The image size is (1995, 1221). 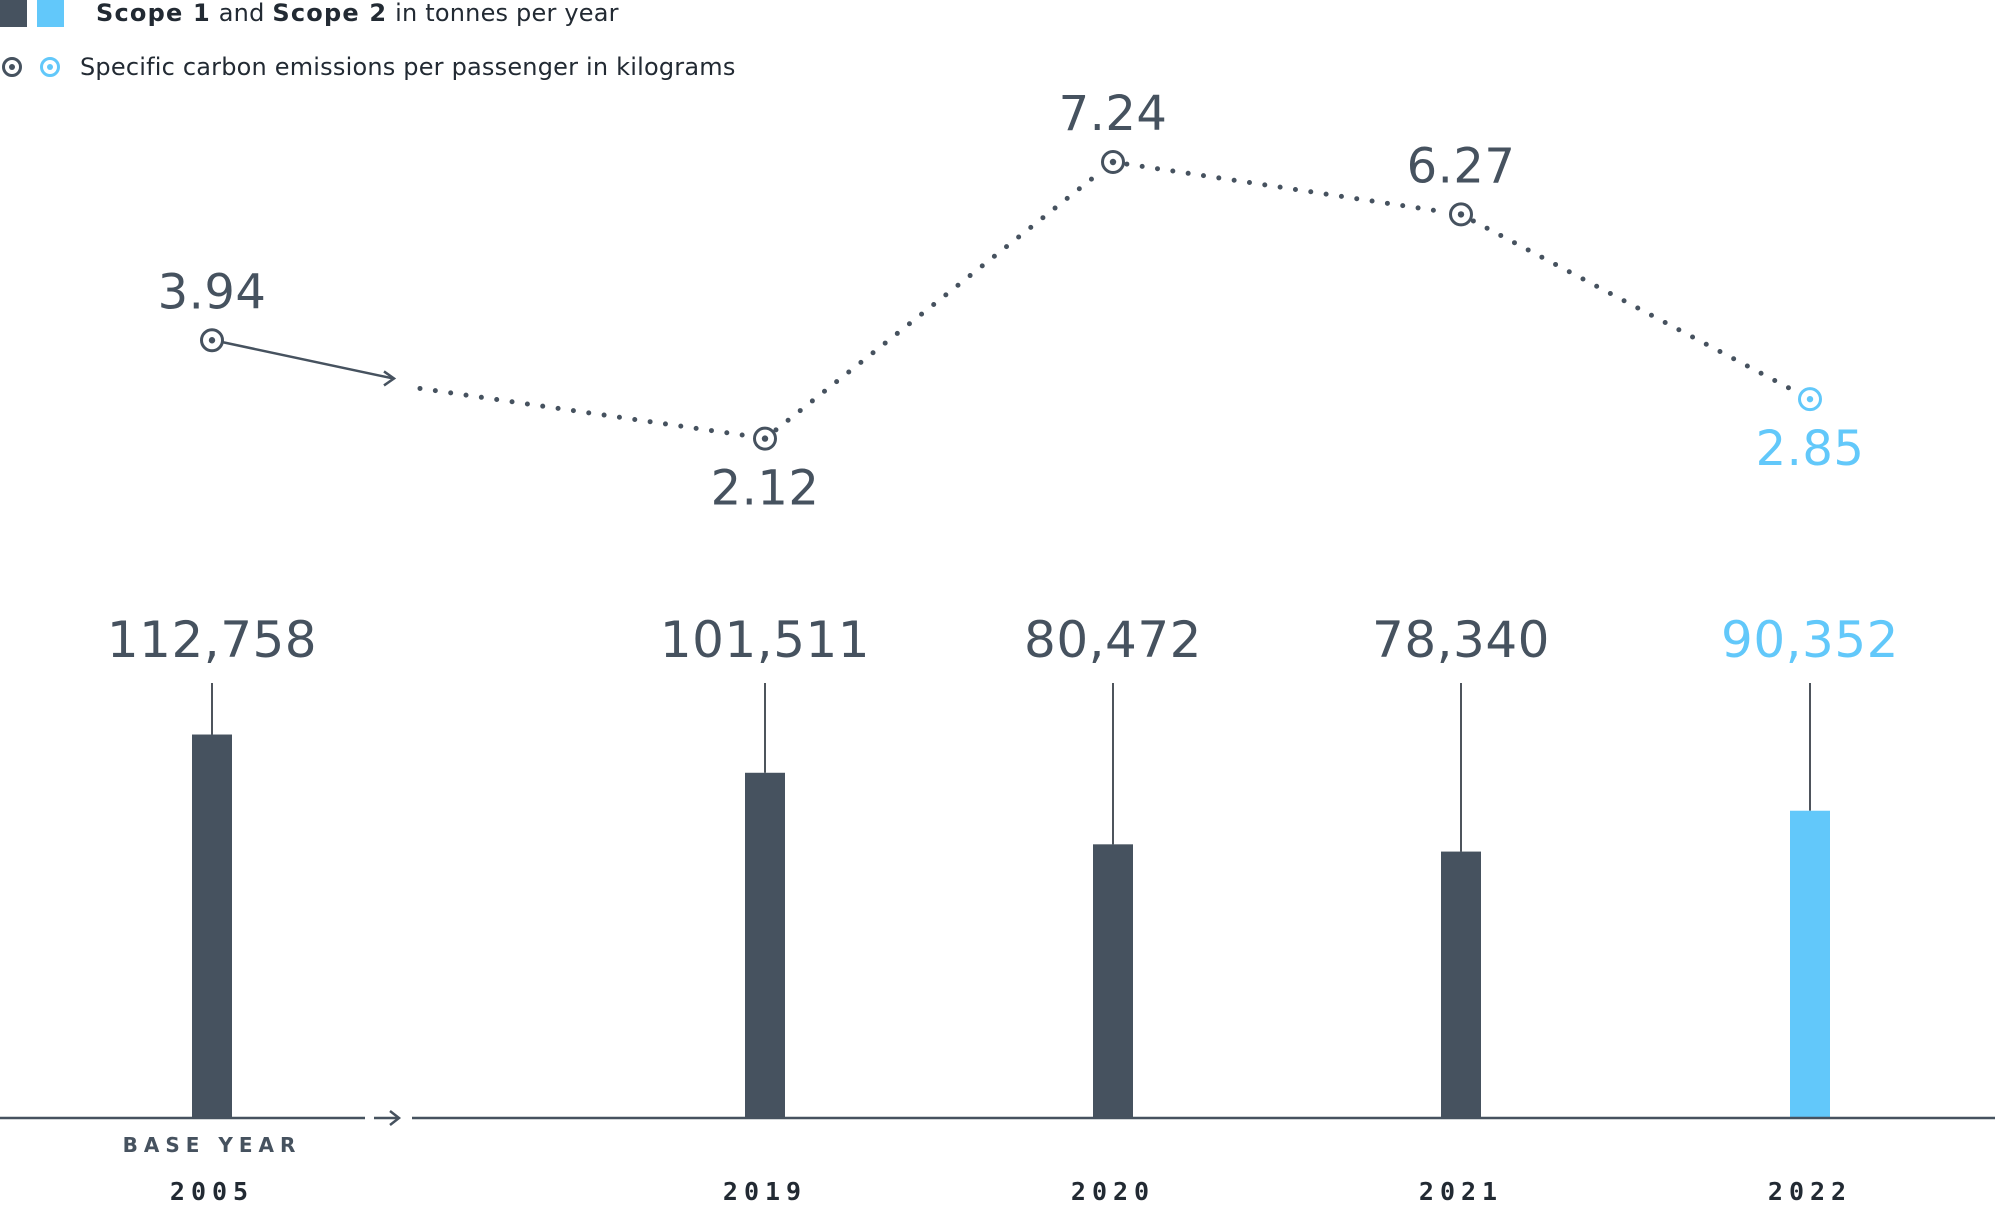 I want to click on line-marker-dot-2020, so click(x=1113, y=162).